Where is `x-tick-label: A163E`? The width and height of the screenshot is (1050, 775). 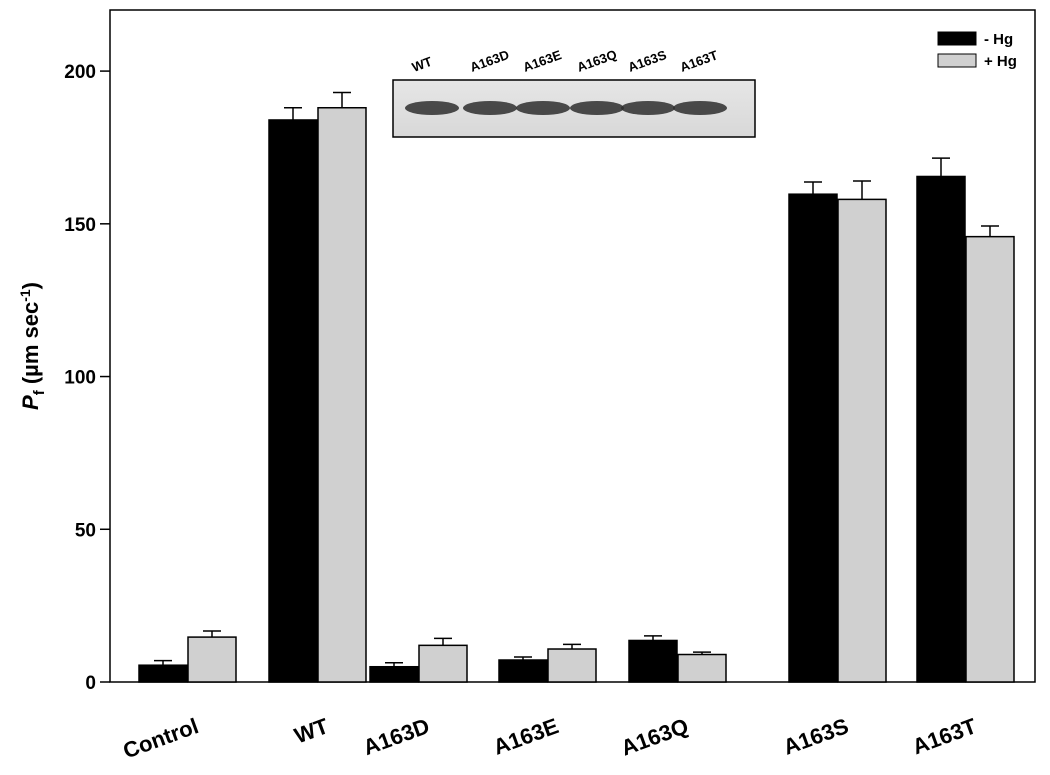
x-tick-label: A163E is located at coordinates (526, 736).